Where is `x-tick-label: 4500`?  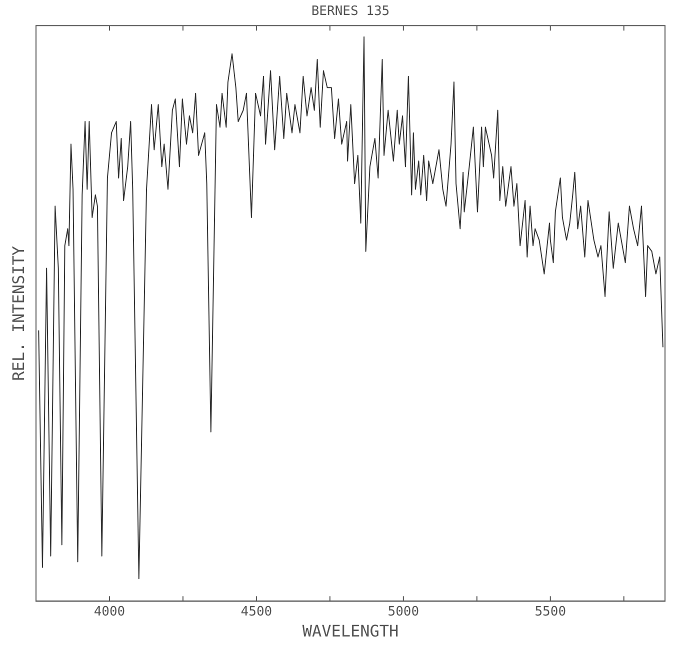
x-tick-label: 4500 is located at coordinates (256, 612).